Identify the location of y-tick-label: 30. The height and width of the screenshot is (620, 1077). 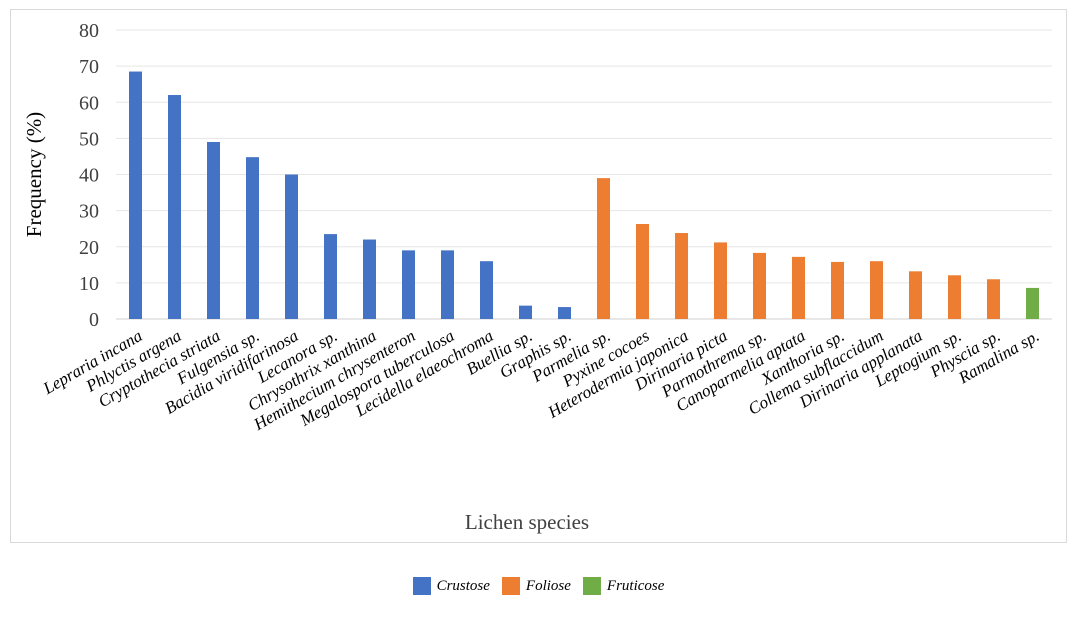
(89, 212).